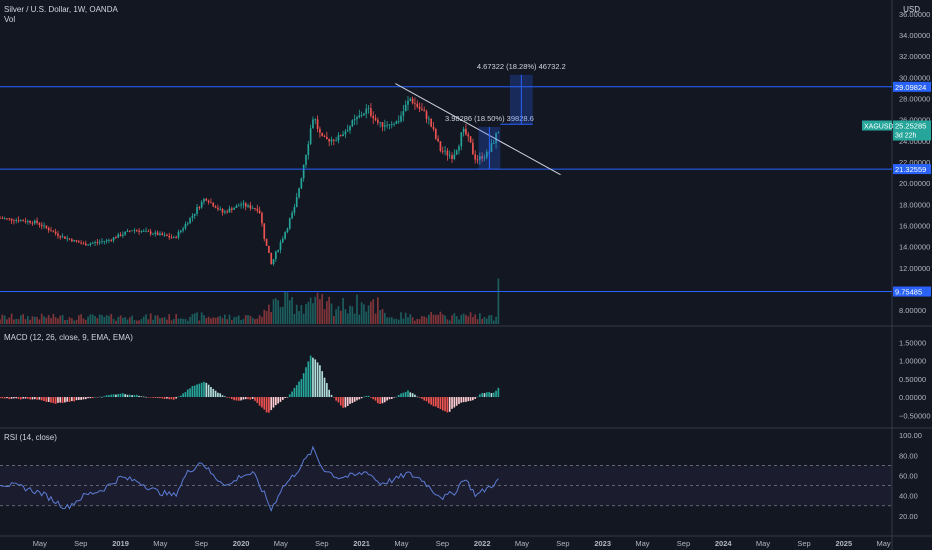  Describe the element at coordinates (914, 35) in the screenshot. I see `price-tick-label: 34.00000` at that location.